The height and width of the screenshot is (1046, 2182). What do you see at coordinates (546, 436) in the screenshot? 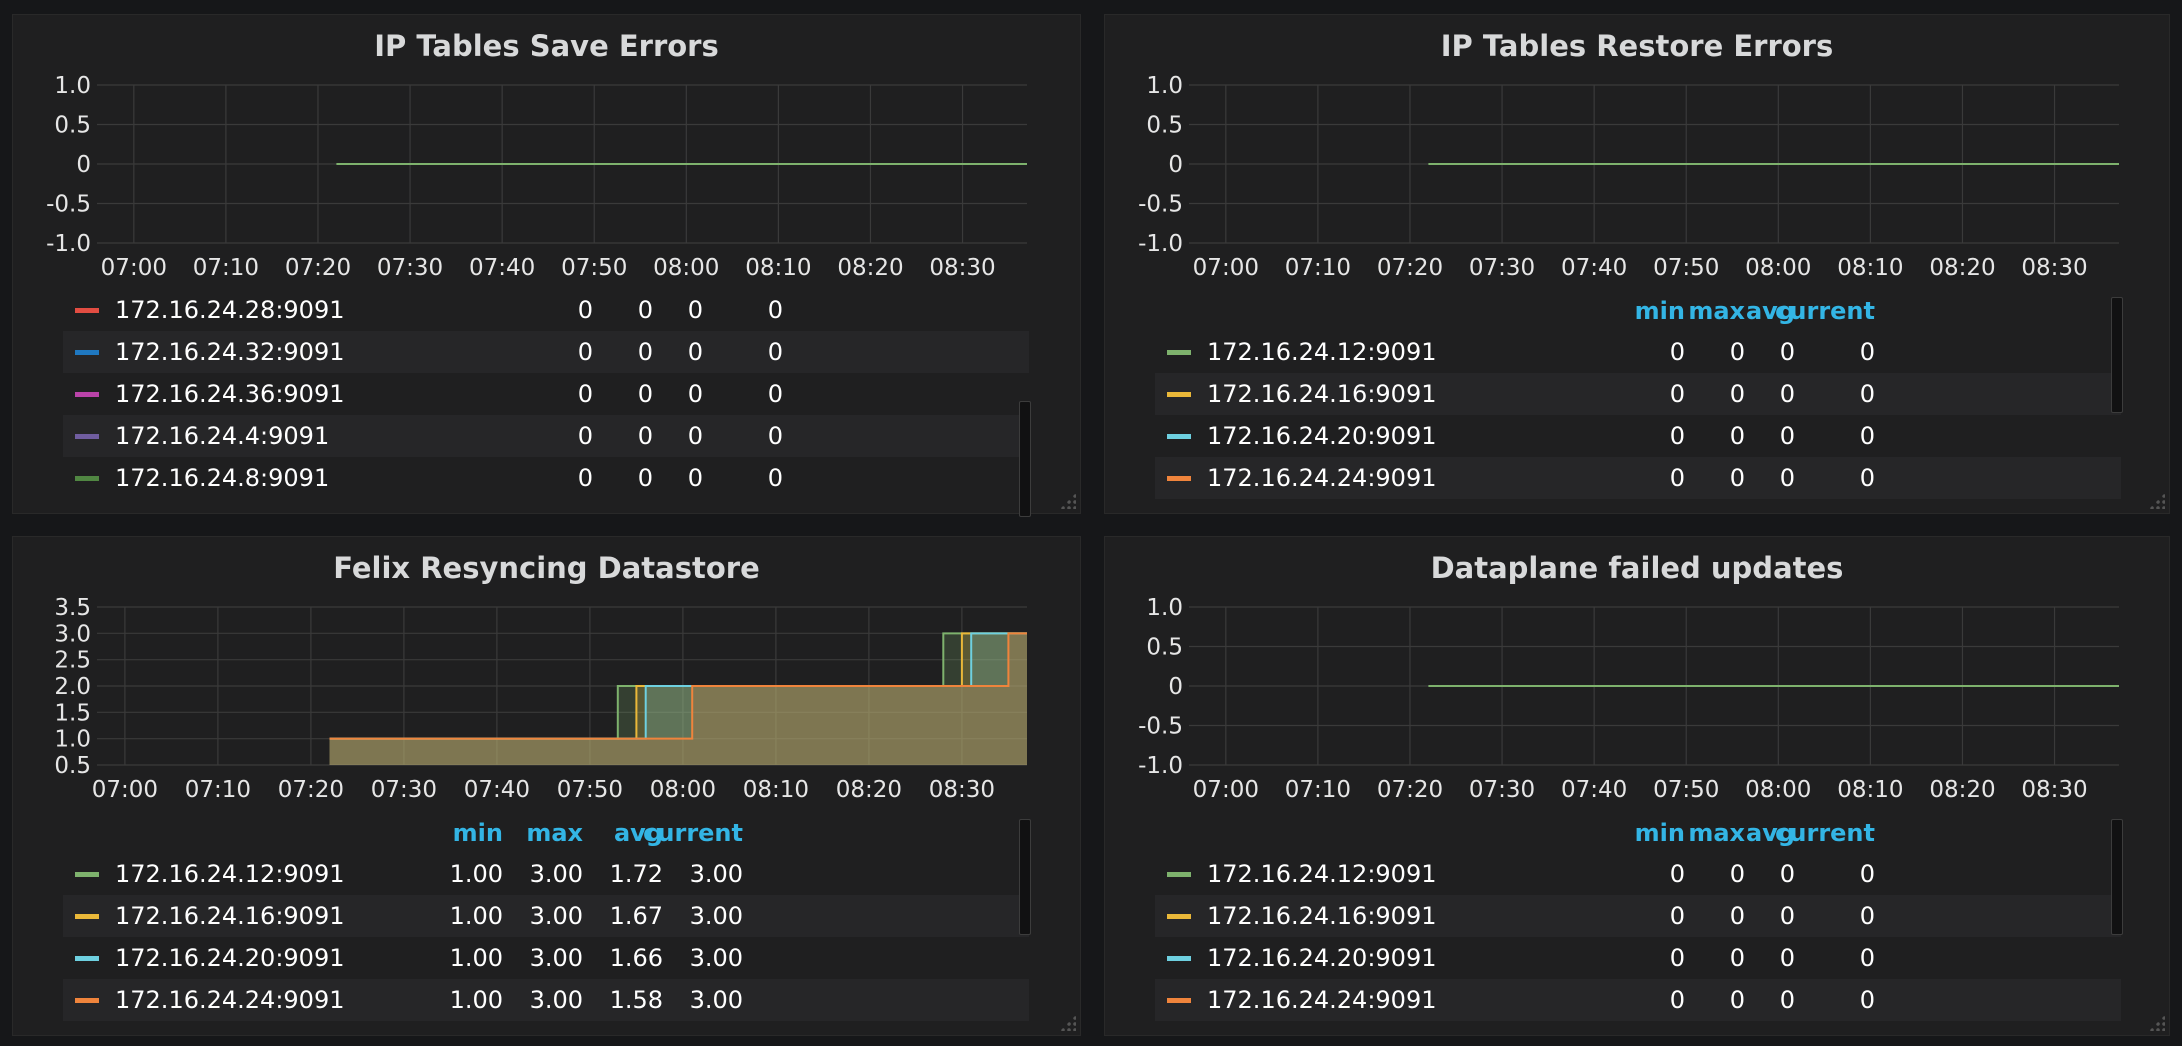
I see `legend-row: 172.16.24.4:9091 0 0 0 0` at bounding box center [546, 436].